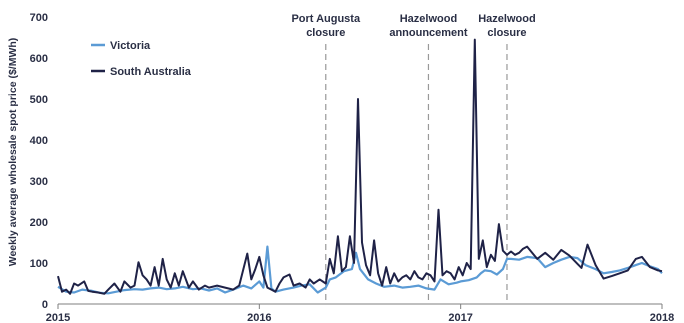 The height and width of the screenshot is (323, 684). Describe the element at coordinates (39, 182) in the screenshot. I see `y-tick-label: 300` at that location.